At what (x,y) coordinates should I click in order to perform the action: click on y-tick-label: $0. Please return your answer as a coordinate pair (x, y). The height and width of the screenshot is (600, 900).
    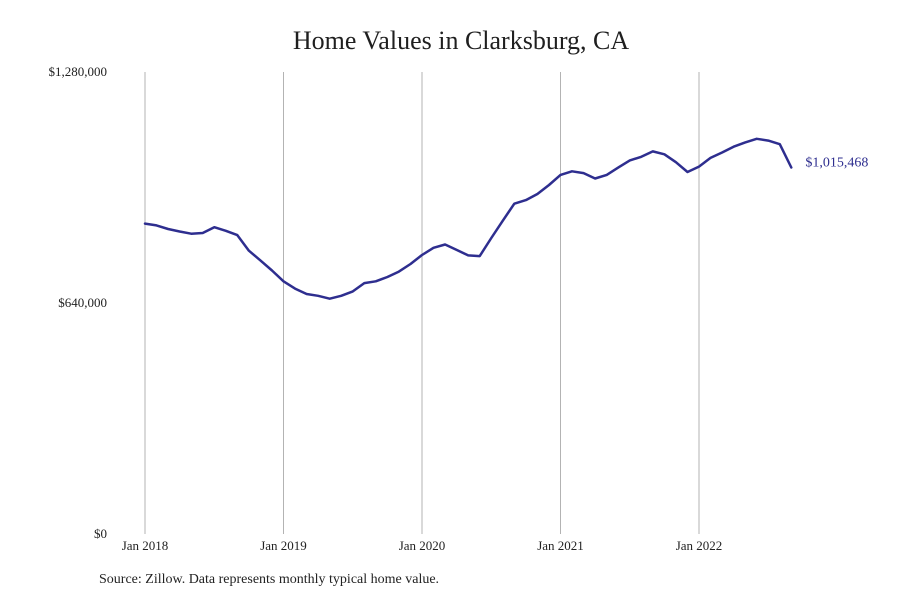
    Looking at the image, I should click on (100, 533).